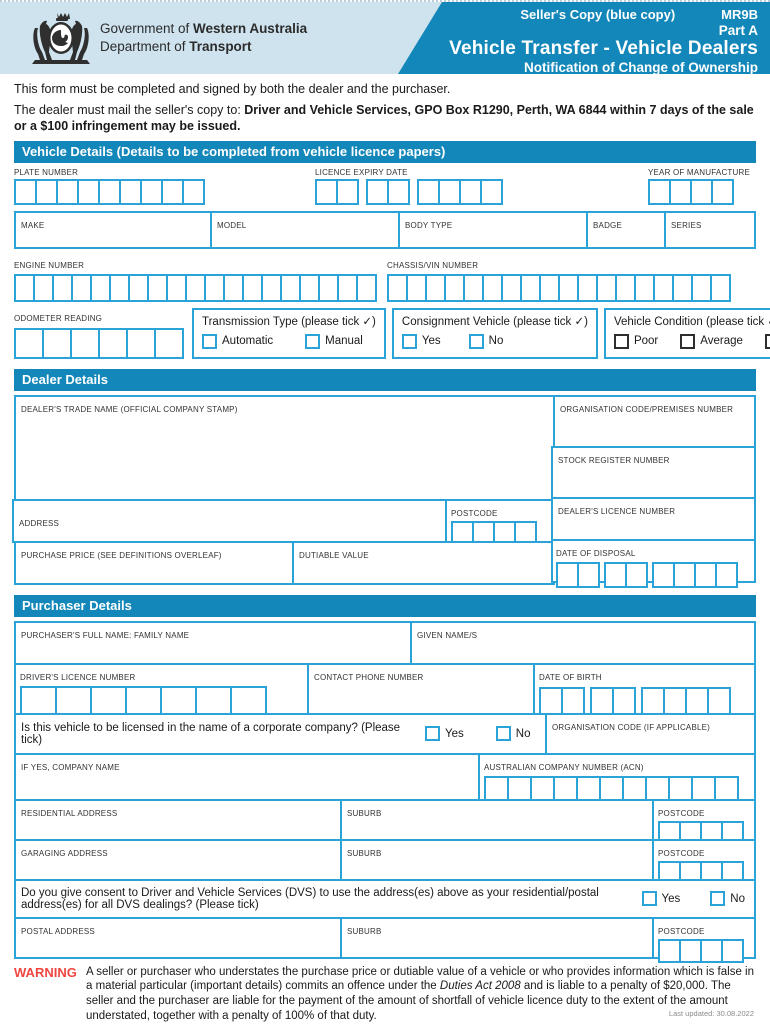  I want to click on dob-day-boxes, so click(562, 700).